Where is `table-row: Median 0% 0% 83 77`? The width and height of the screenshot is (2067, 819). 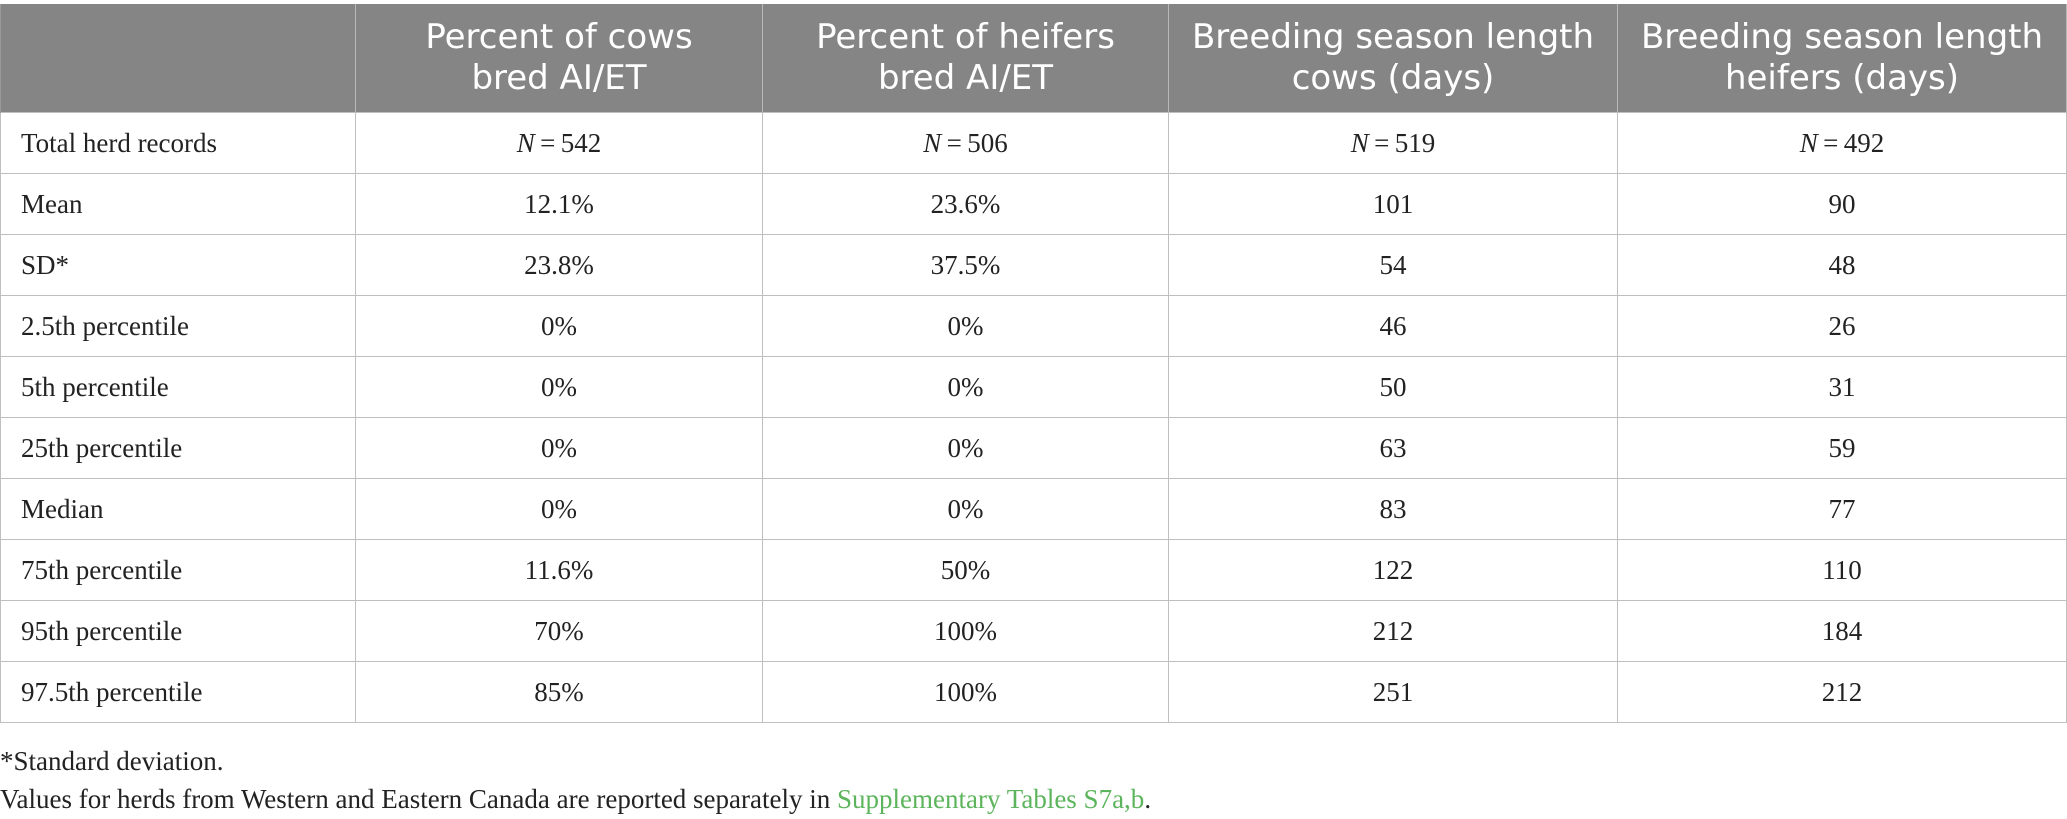 table-row: Median 0% 0% 83 77 is located at coordinates (1033, 509).